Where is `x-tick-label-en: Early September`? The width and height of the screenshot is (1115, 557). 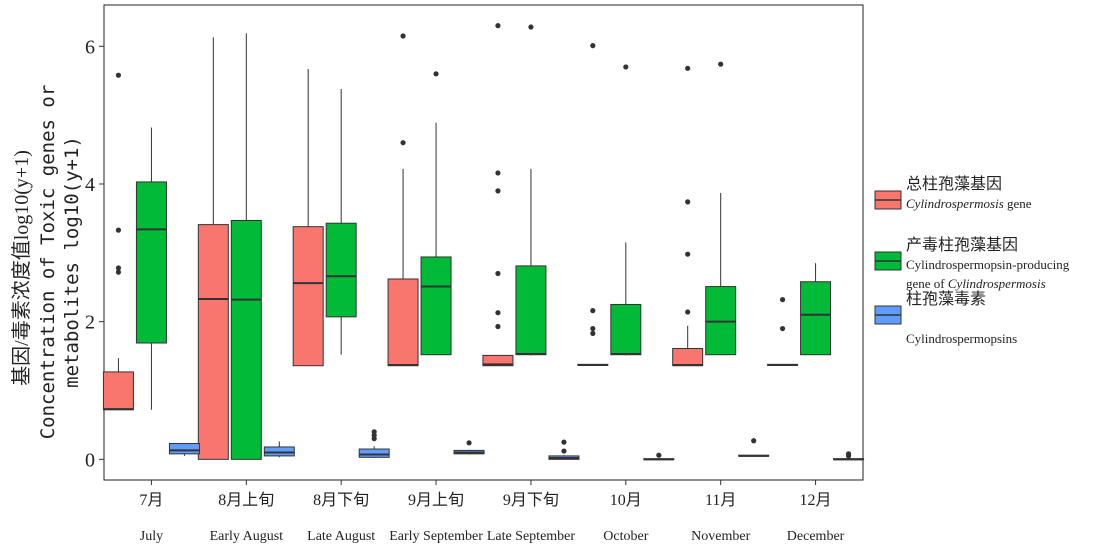 x-tick-label-en: Early September is located at coordinates (436, 536).